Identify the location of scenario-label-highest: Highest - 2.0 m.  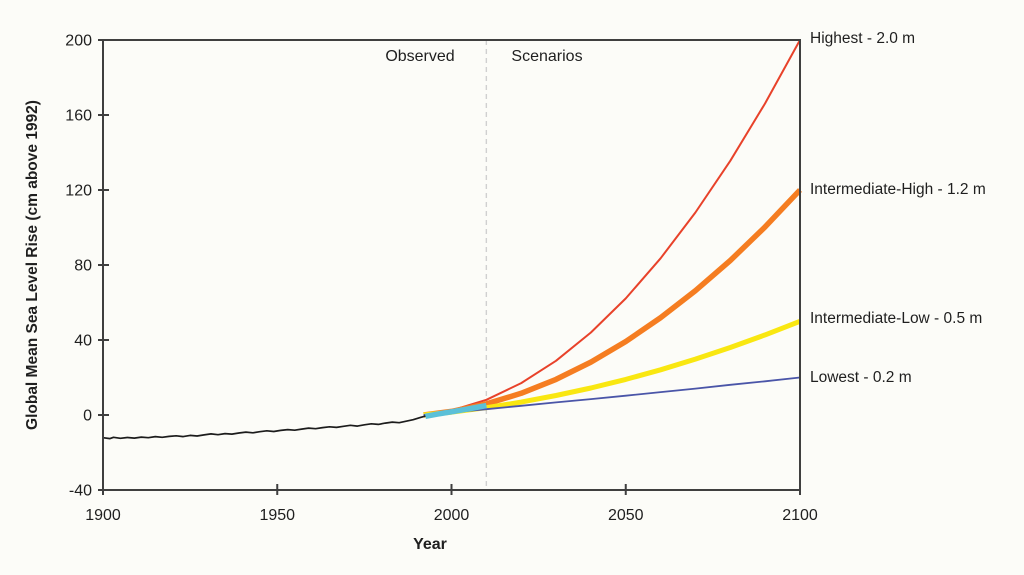
(863, 38).